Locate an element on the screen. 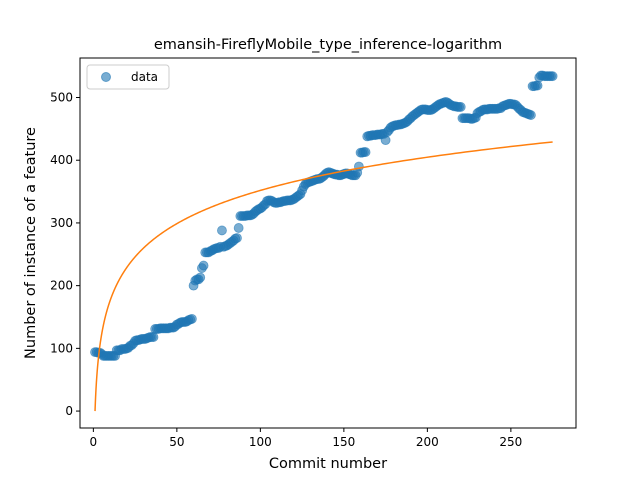 The width and height of the screenshot is (640, 480). y-tick-label: 400 is located at coordinates (61, 160).